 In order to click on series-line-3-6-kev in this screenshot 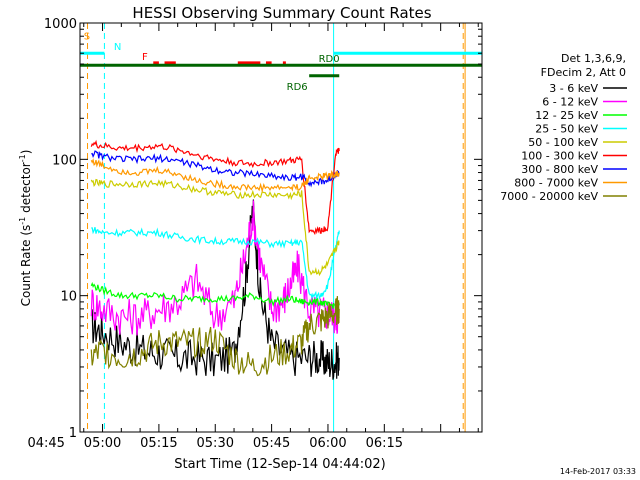, I will do `click(215, 289)`.